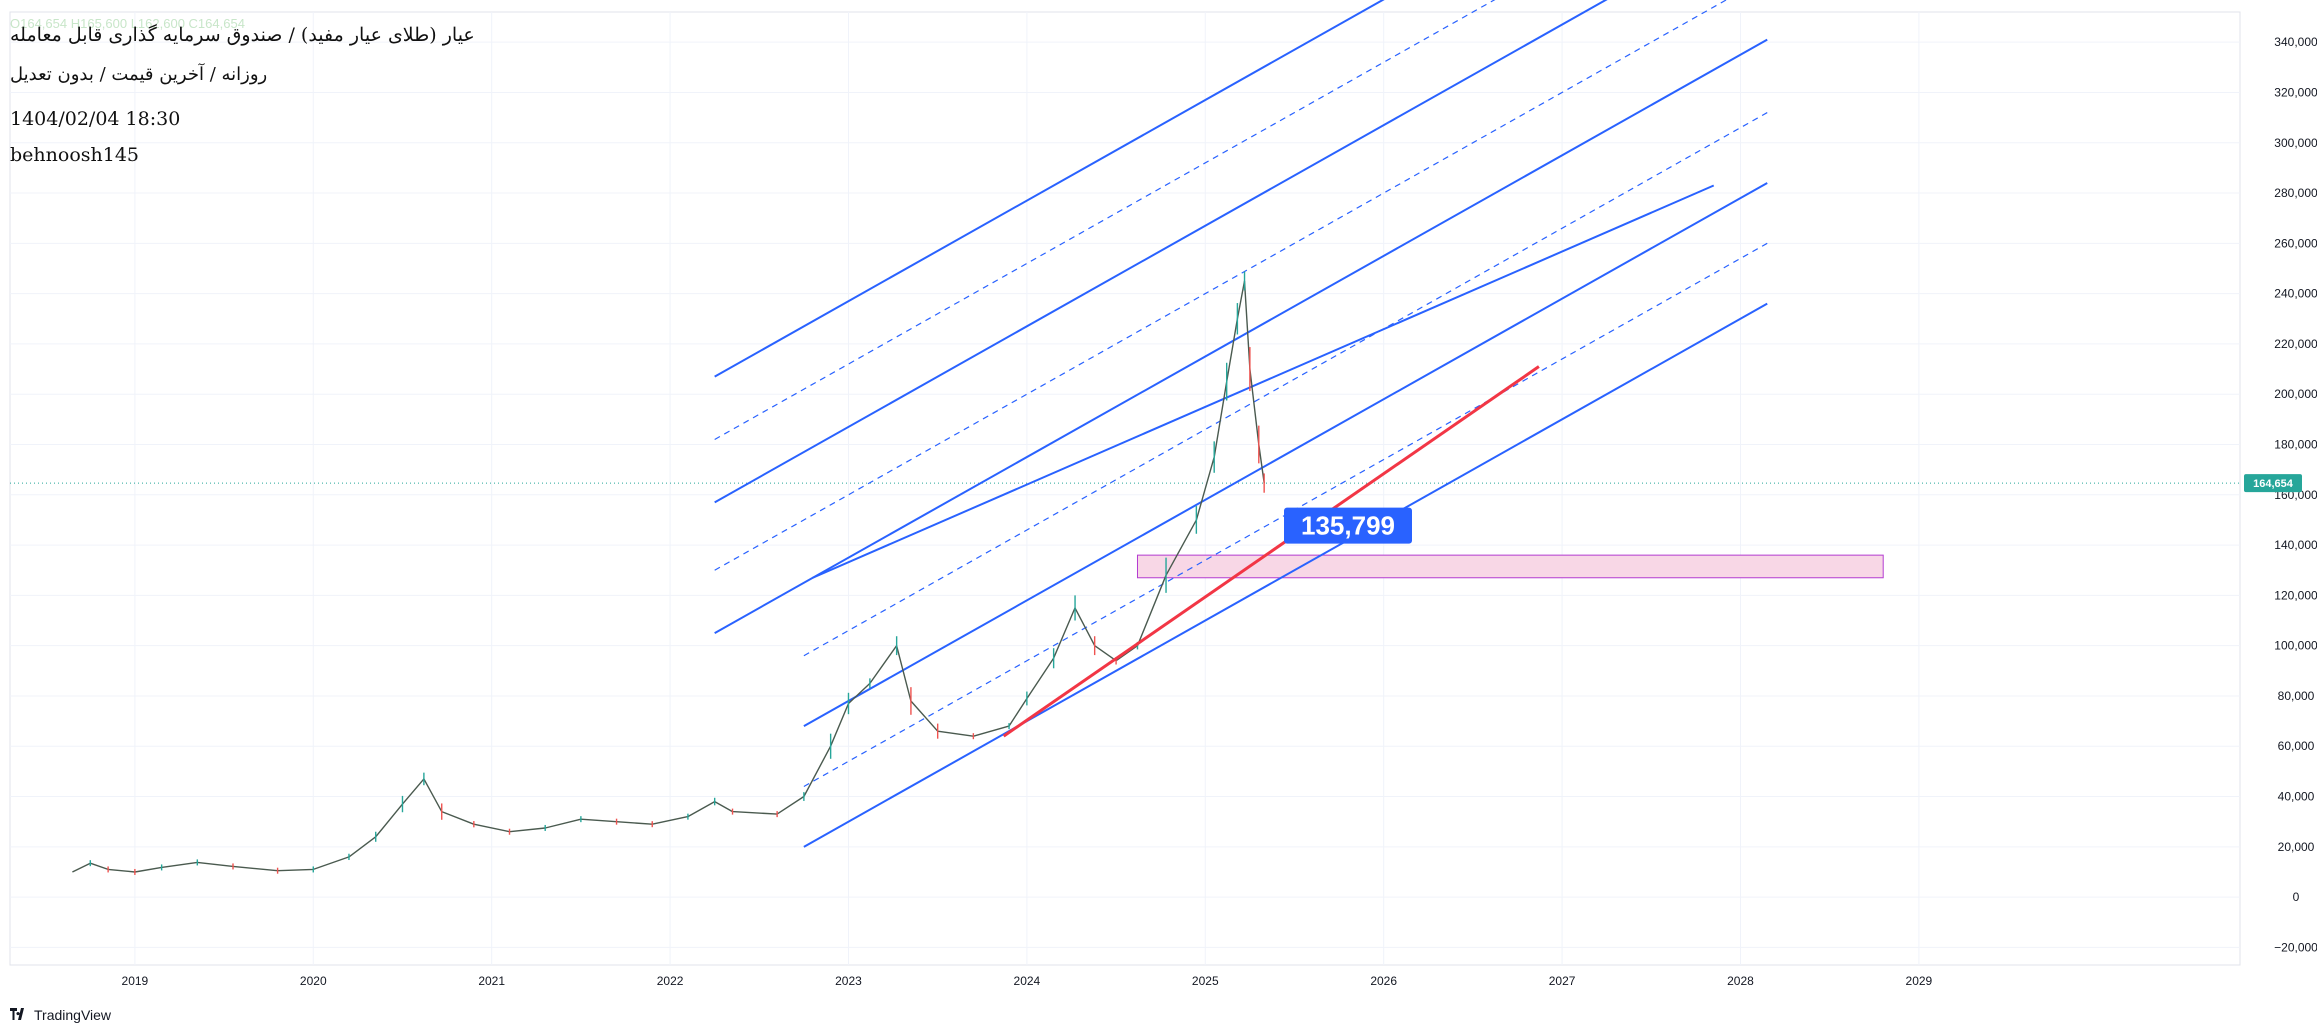 The width and height of the screenshot is (2317, 1029). Describe the element at coordinates (2295, 344) in the screenshot. I see `y-tick-label: 220,000` at that location.